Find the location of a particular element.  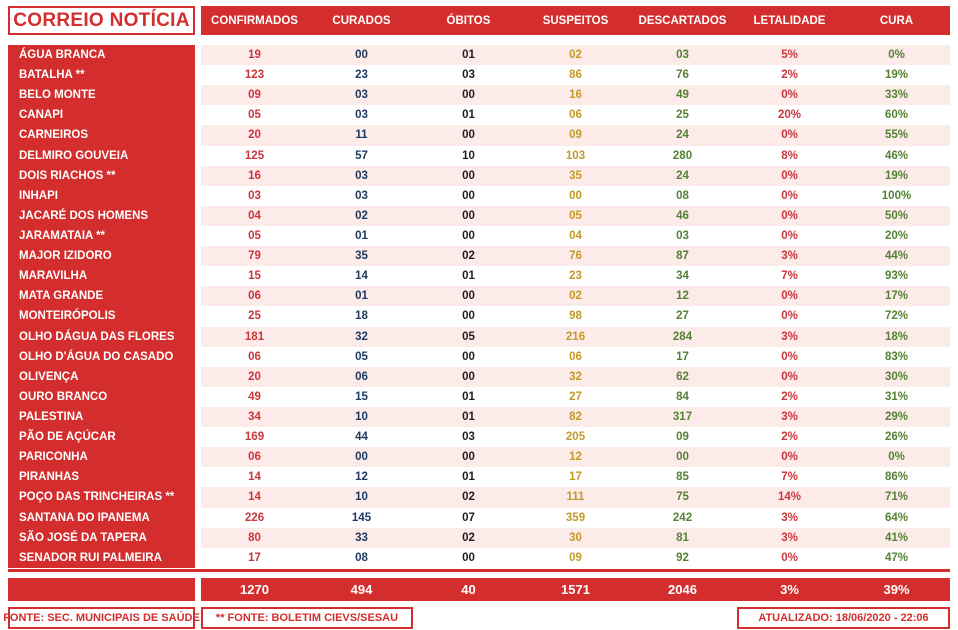

cell-curados: 12 is located at coordinates (361, 477).